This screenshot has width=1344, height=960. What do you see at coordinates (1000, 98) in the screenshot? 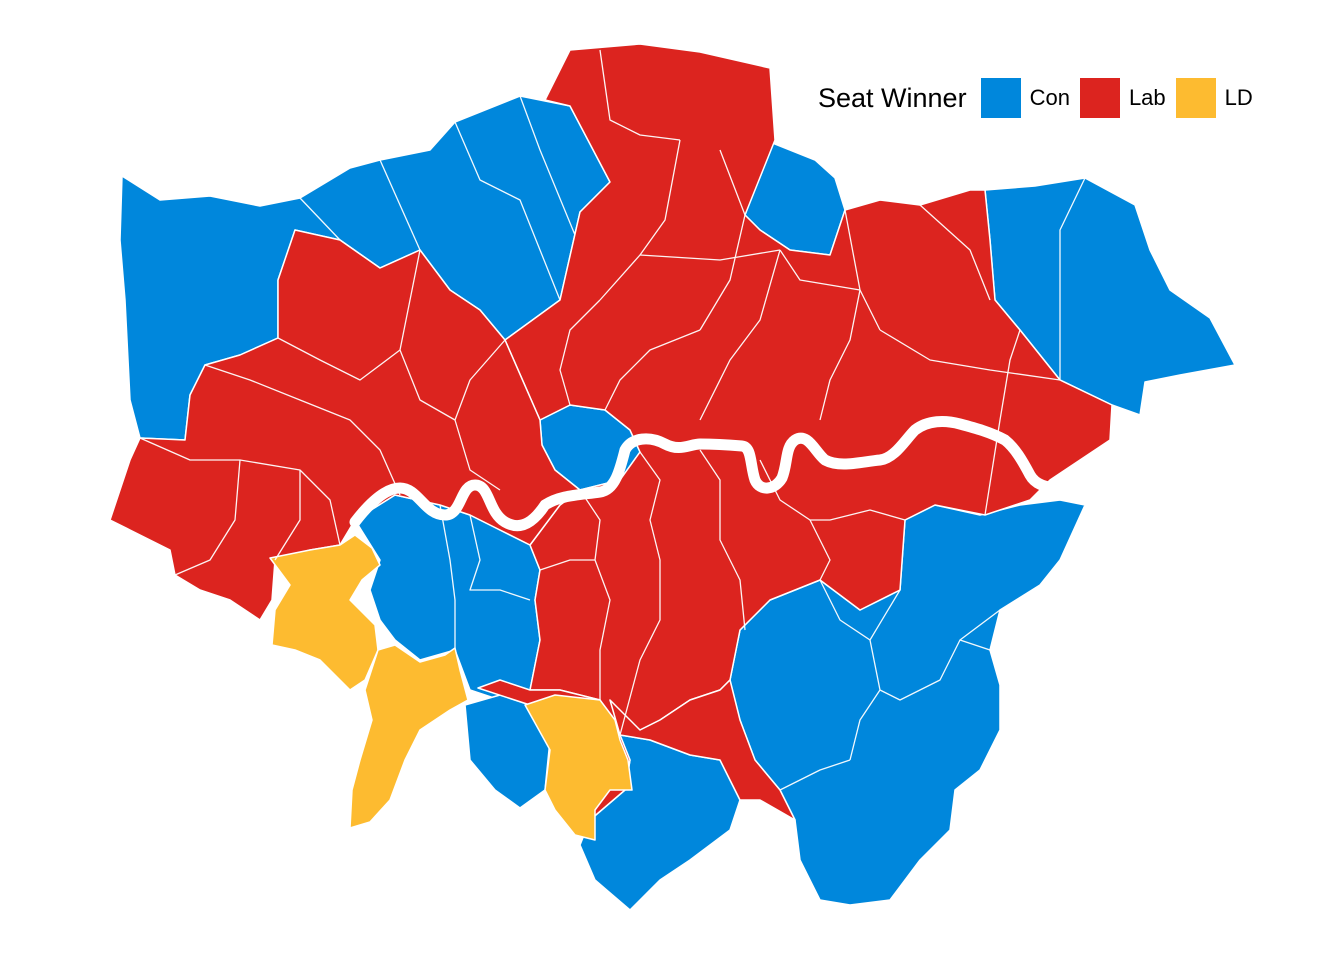
I see `legend-swatch-con` at bounding box center [1000, 98].